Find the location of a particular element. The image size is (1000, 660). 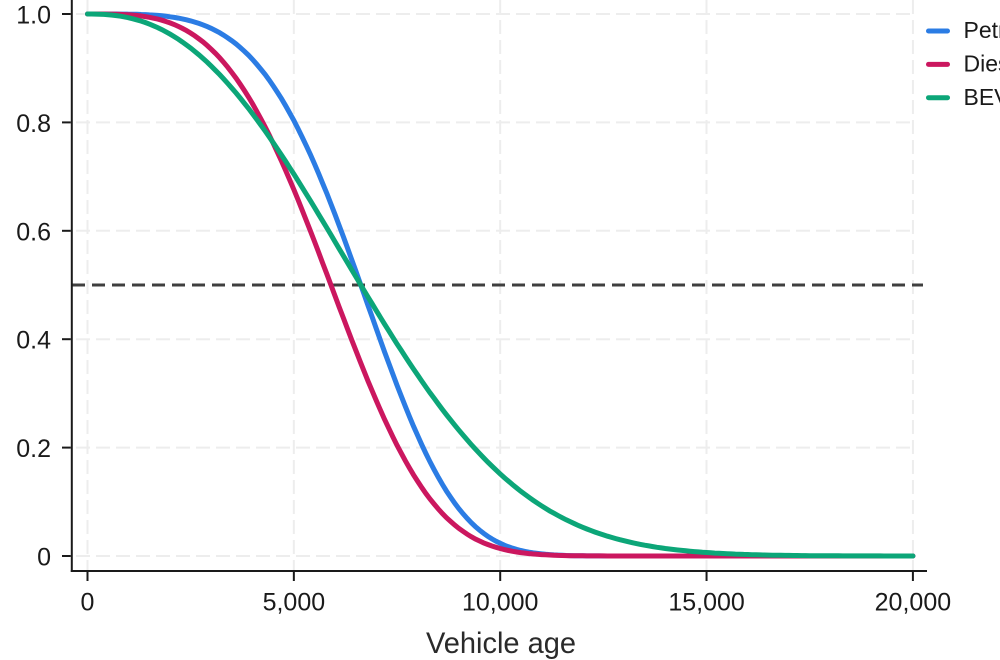

svg-text: 20,000 is located at coordinates (913, 603).